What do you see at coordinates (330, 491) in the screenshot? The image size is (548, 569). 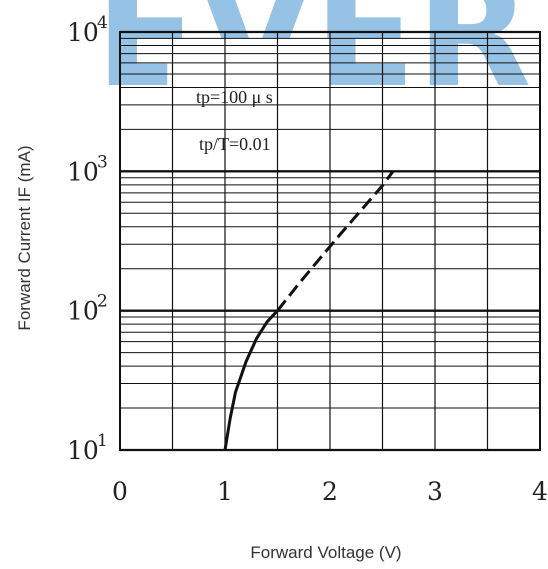 I see `x-tick-label: 2` at bounding box center [330, 491].